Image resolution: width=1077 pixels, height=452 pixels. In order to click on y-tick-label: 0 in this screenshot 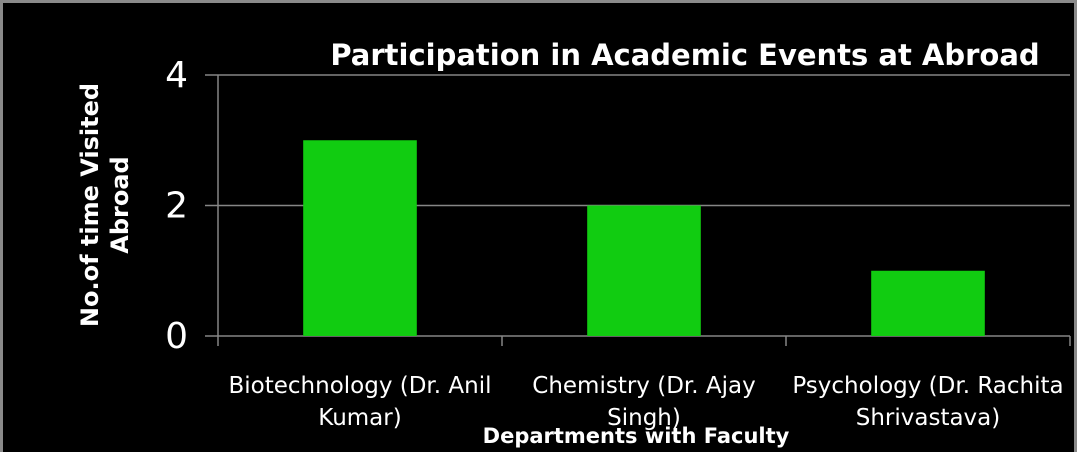, I will do `click(176, 336)`.